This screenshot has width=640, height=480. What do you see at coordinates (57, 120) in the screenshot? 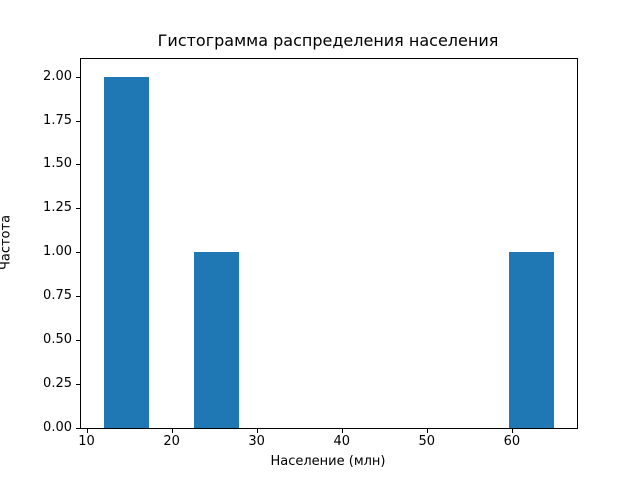
I see `y-tick-label: 1.75` at bounding box center [57, 120].